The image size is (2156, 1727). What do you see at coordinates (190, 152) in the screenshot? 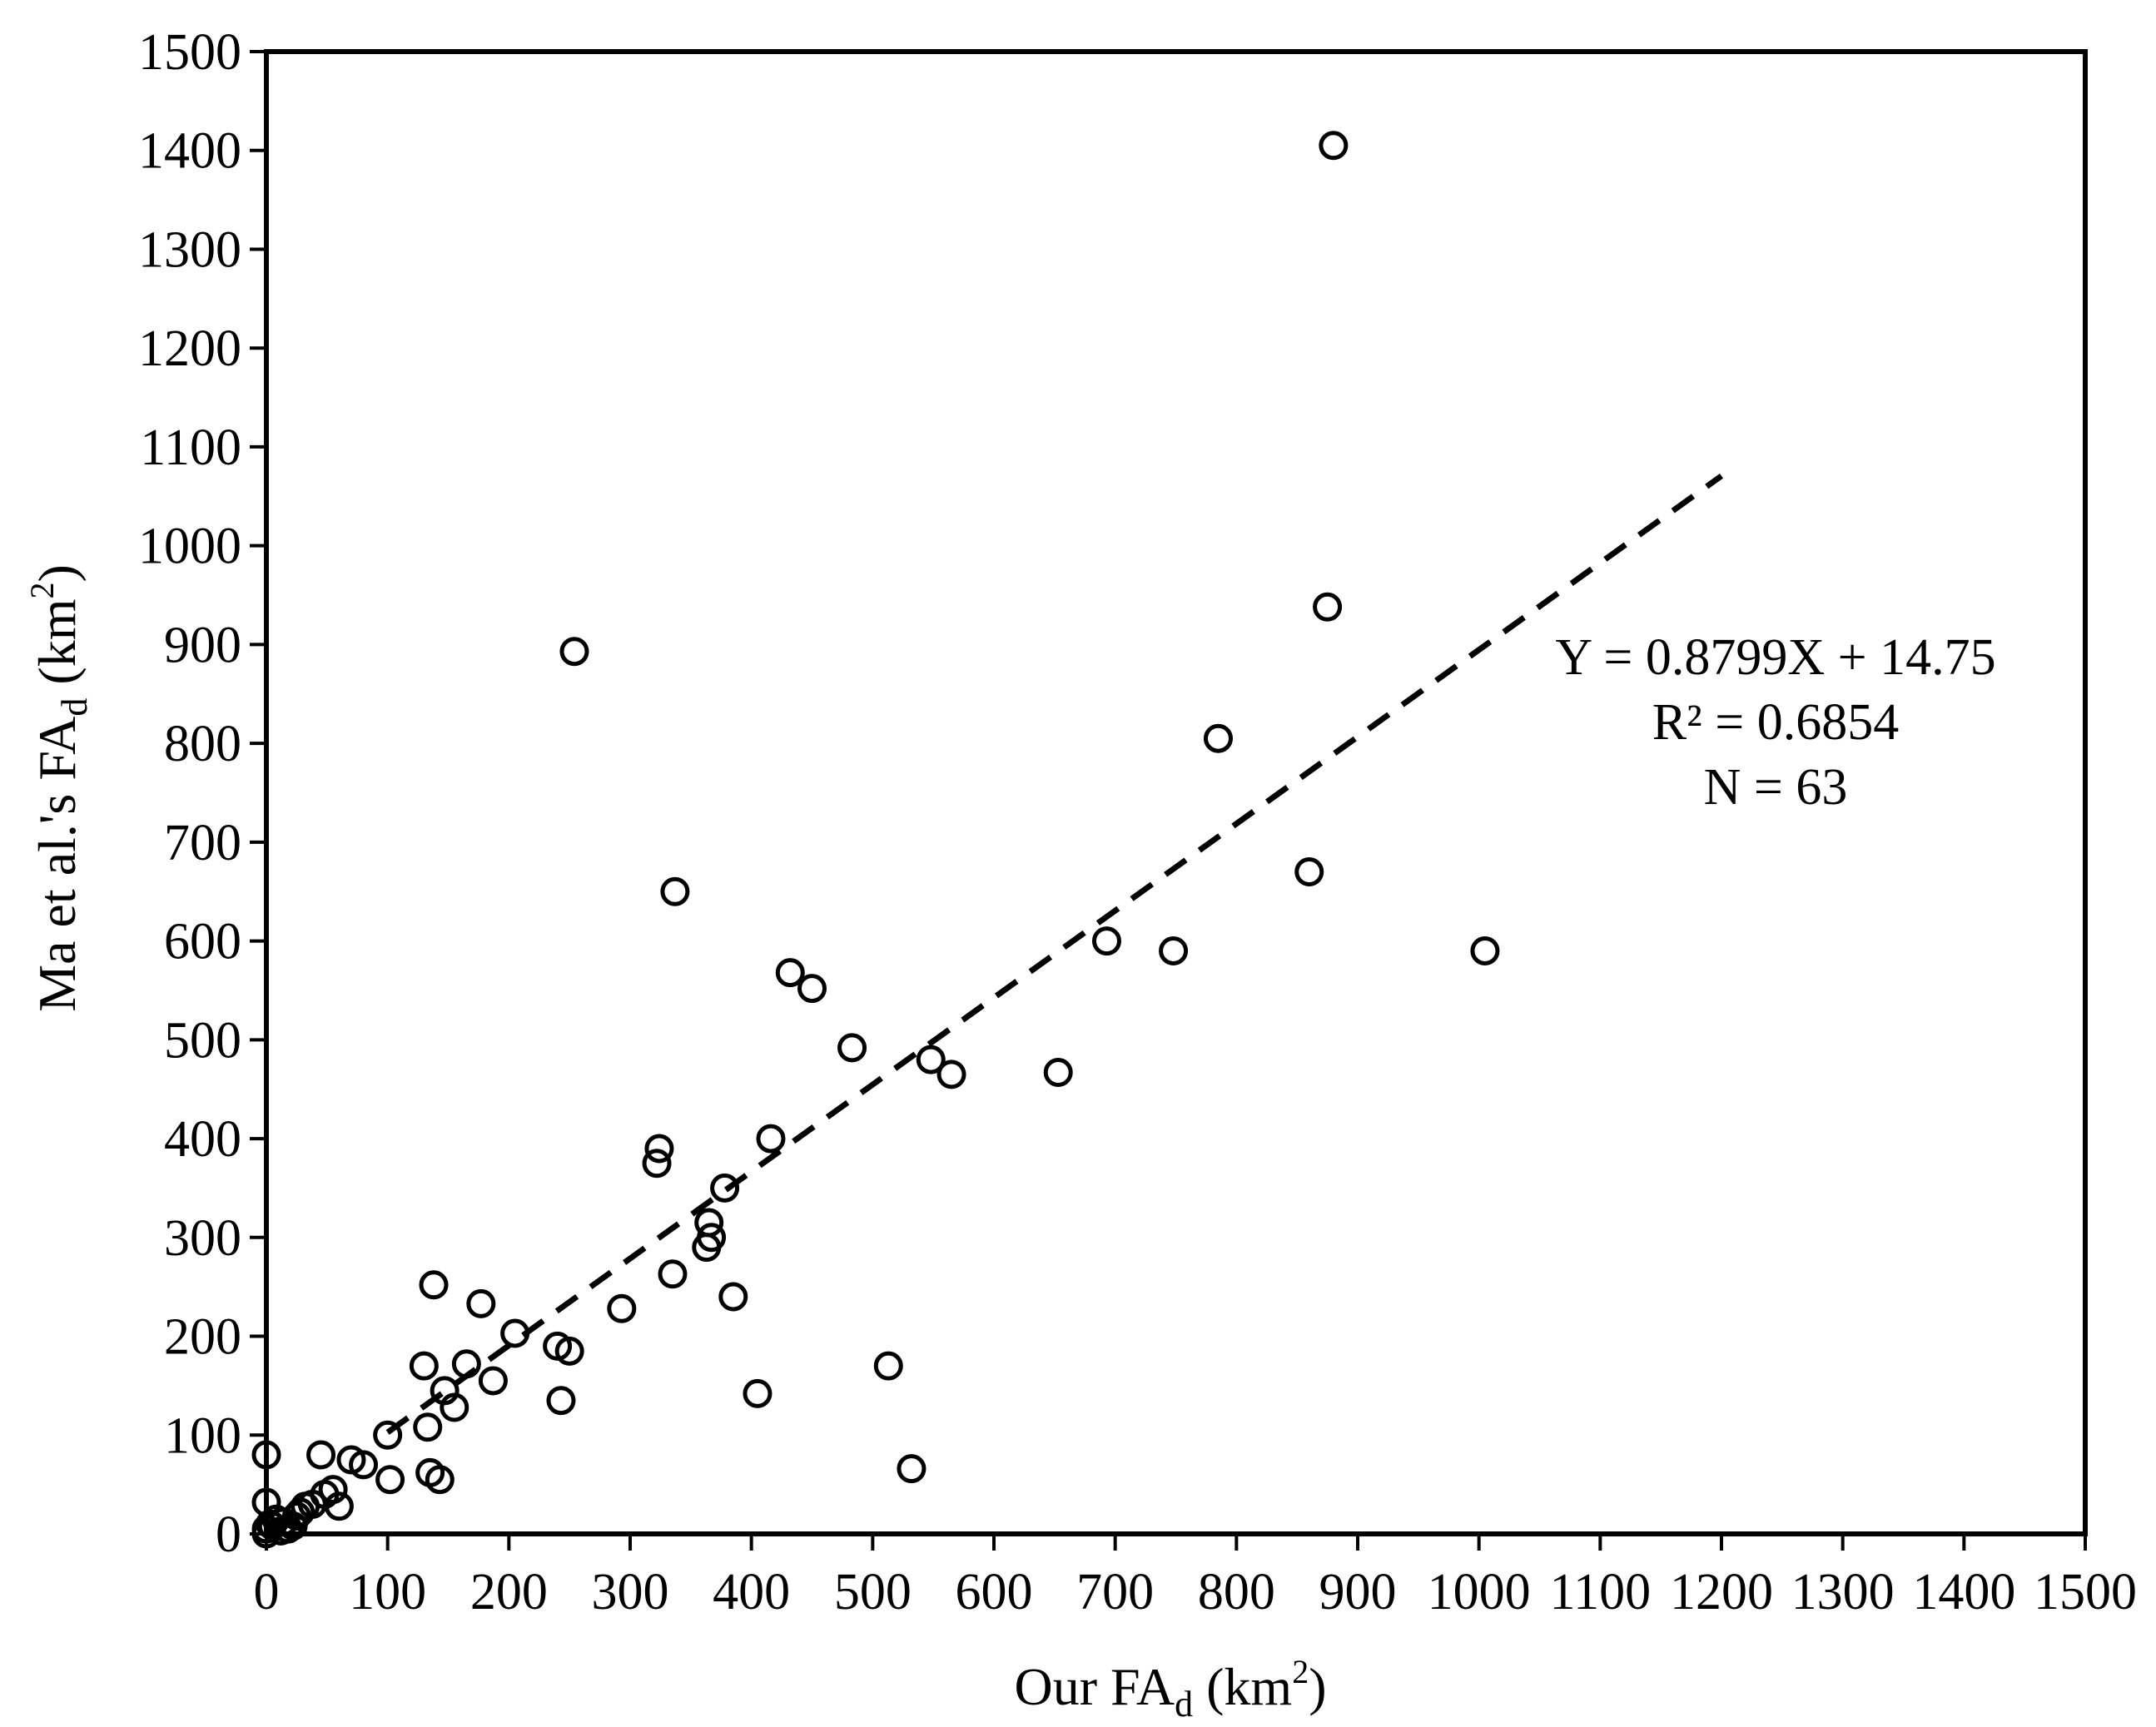
I see `y-tick-label: 1400` at bounding box center [190, 152].